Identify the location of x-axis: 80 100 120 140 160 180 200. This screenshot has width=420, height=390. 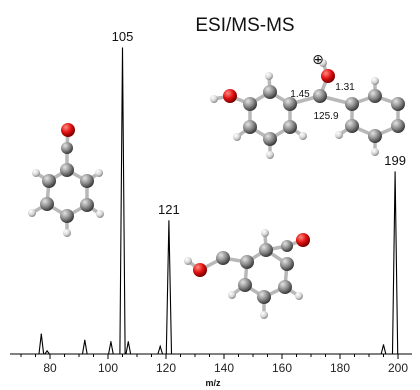
(211, 364).